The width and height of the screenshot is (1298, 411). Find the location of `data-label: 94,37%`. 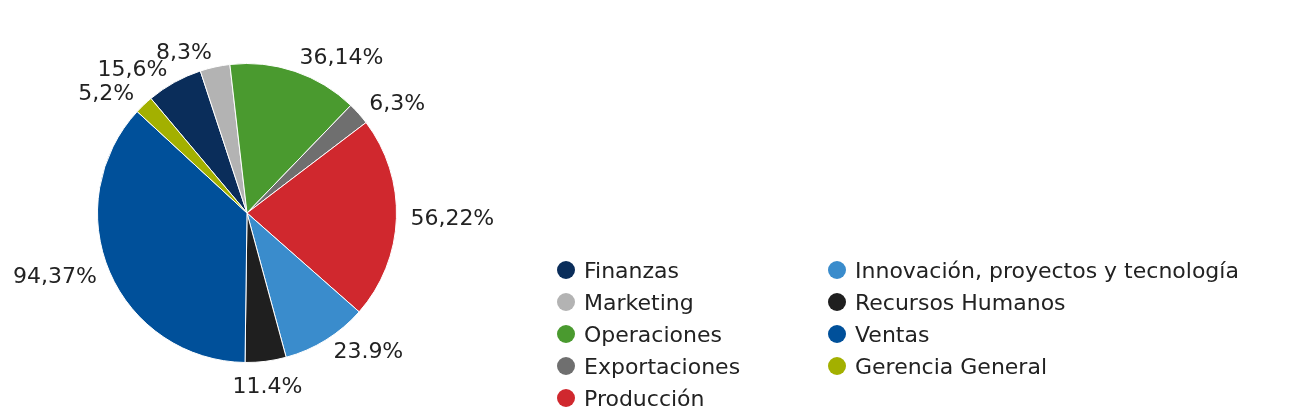

data-label: 94,37% is located at coordinates (54, 276).